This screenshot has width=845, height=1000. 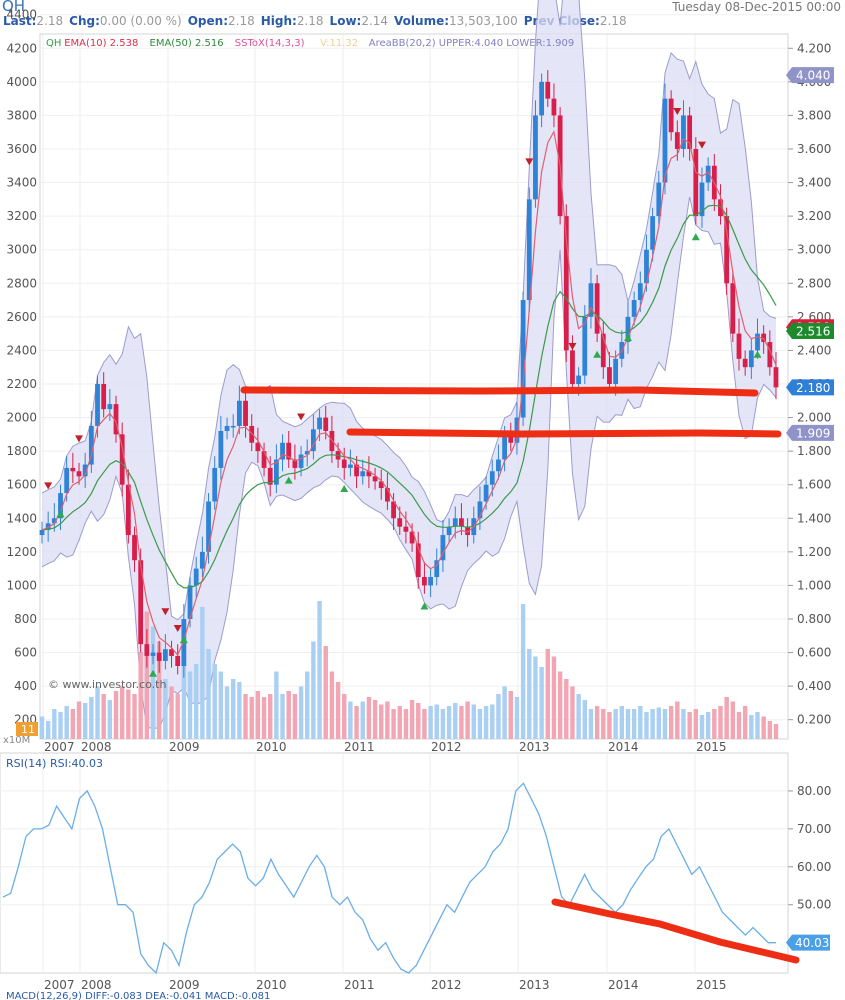 What do you see at coordinates (813, 433) in the screenshot?
I see `svg-text: 1.909` at bounding box center [813, 433].